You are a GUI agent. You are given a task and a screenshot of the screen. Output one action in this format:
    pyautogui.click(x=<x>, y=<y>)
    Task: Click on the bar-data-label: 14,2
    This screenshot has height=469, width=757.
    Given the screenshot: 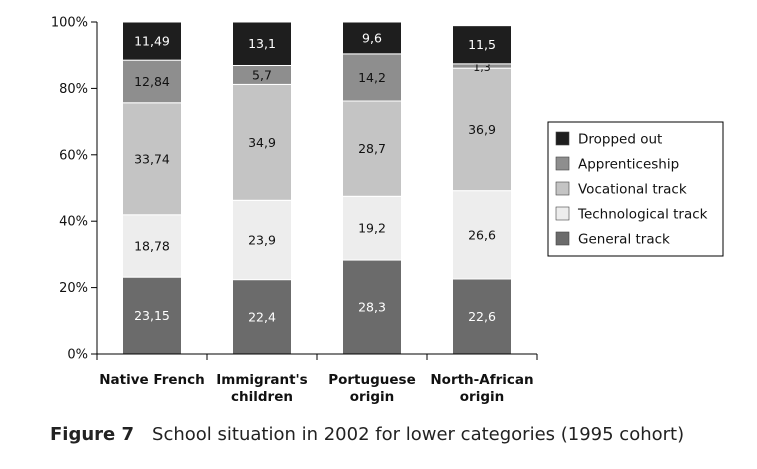 What is the action you would take?
    pyautogui.click(x=372, y=77)
    